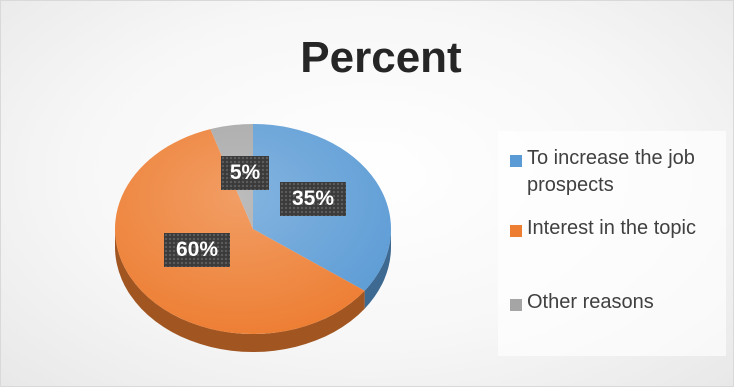 Image resolution: width=734 pixels, height=387 pixels. I want to click on legend-swatch-job-prospects, so click(516, 161).